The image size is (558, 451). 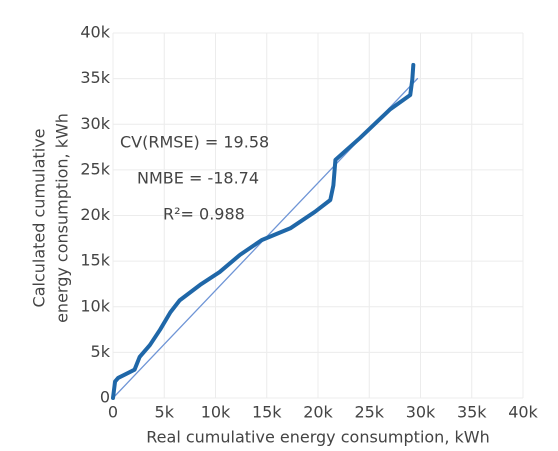 I want to click on y-tick-label: 15k, so click(x=95, y=260).